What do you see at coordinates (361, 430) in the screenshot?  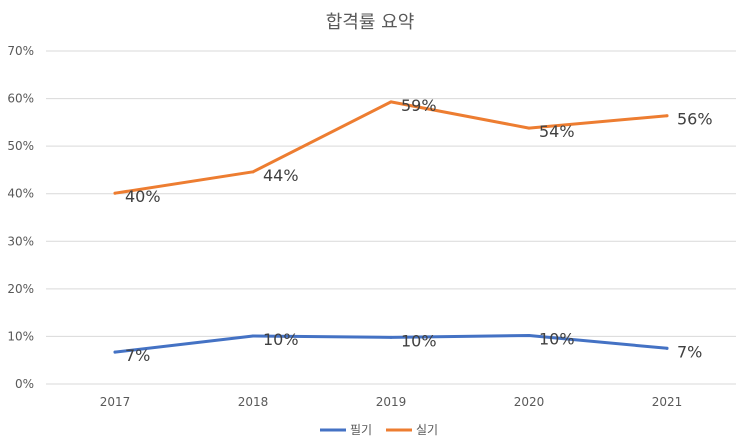 I see `legend-label-series-1: 필기` at bounding box center [361, 430].